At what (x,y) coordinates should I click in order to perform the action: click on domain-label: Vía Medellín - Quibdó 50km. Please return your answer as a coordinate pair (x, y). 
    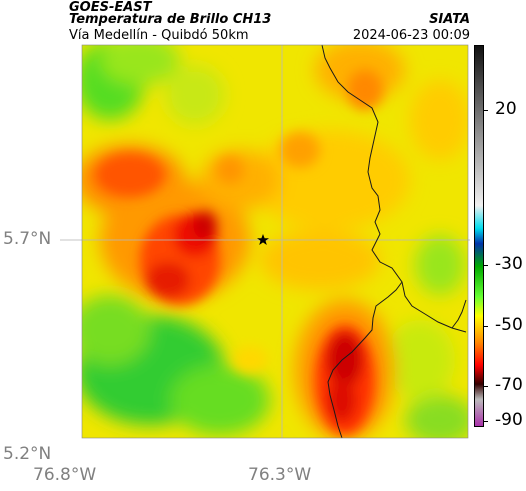
    Looking at the image, I should click on (159, 35).